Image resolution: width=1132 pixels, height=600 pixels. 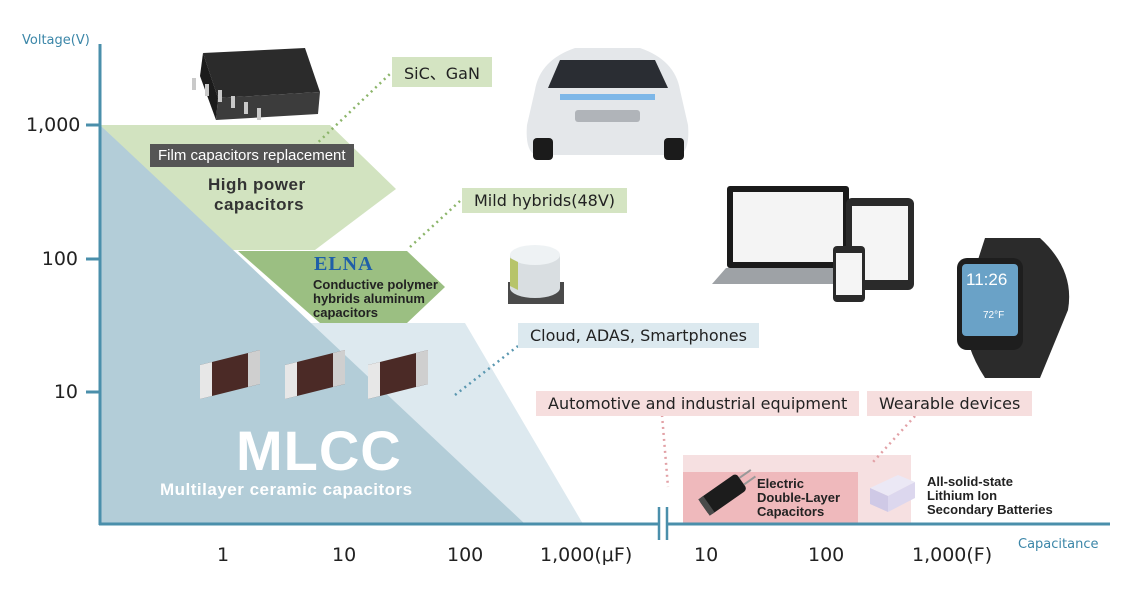 I want to click on laptop-image, so click(x=788, y=235).